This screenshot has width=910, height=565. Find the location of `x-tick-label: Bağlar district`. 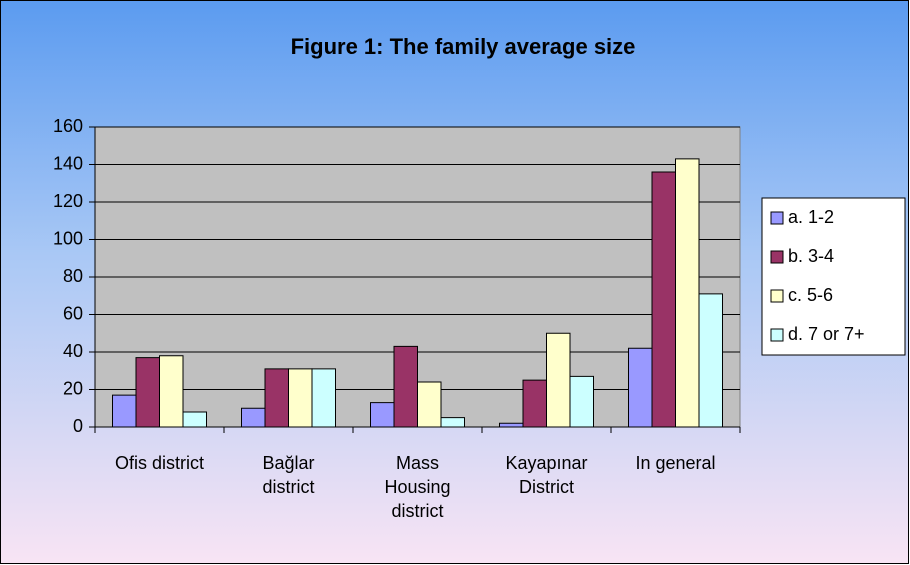

x-tick-label: Bağlar district is located at coordinates (288, 475).